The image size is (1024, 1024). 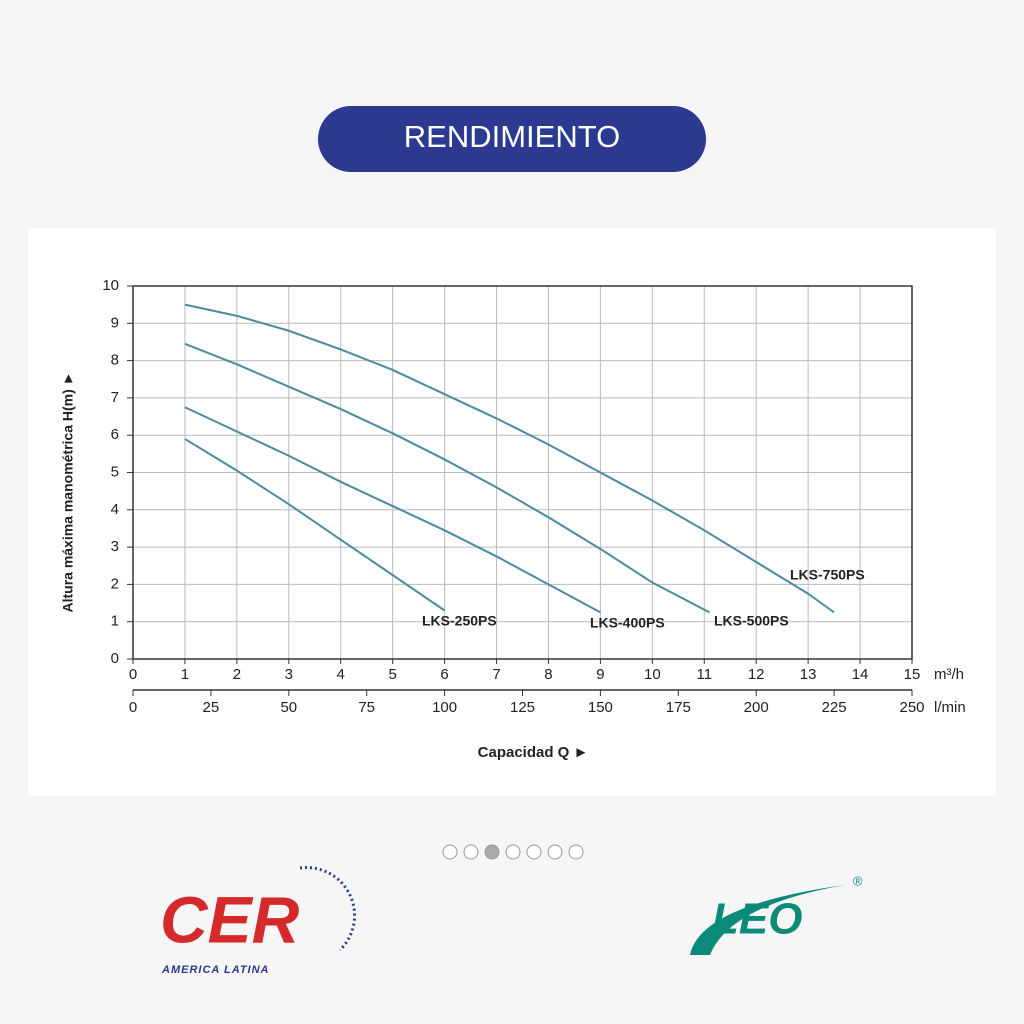 What do you see at coordinates (600, 707) in the screenshot?
I see `x2-tick-label: 150` at bounding box center [600, 707].